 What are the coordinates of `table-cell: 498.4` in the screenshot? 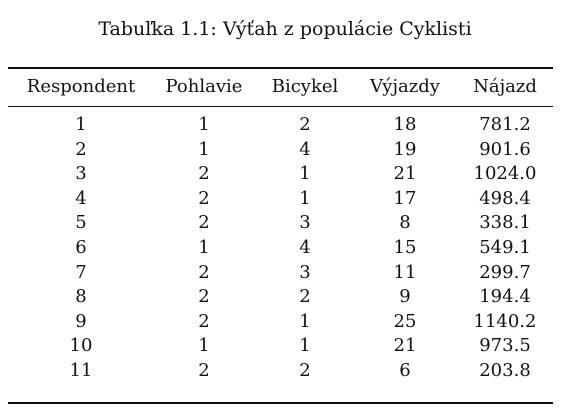 It's located at (505, 198).